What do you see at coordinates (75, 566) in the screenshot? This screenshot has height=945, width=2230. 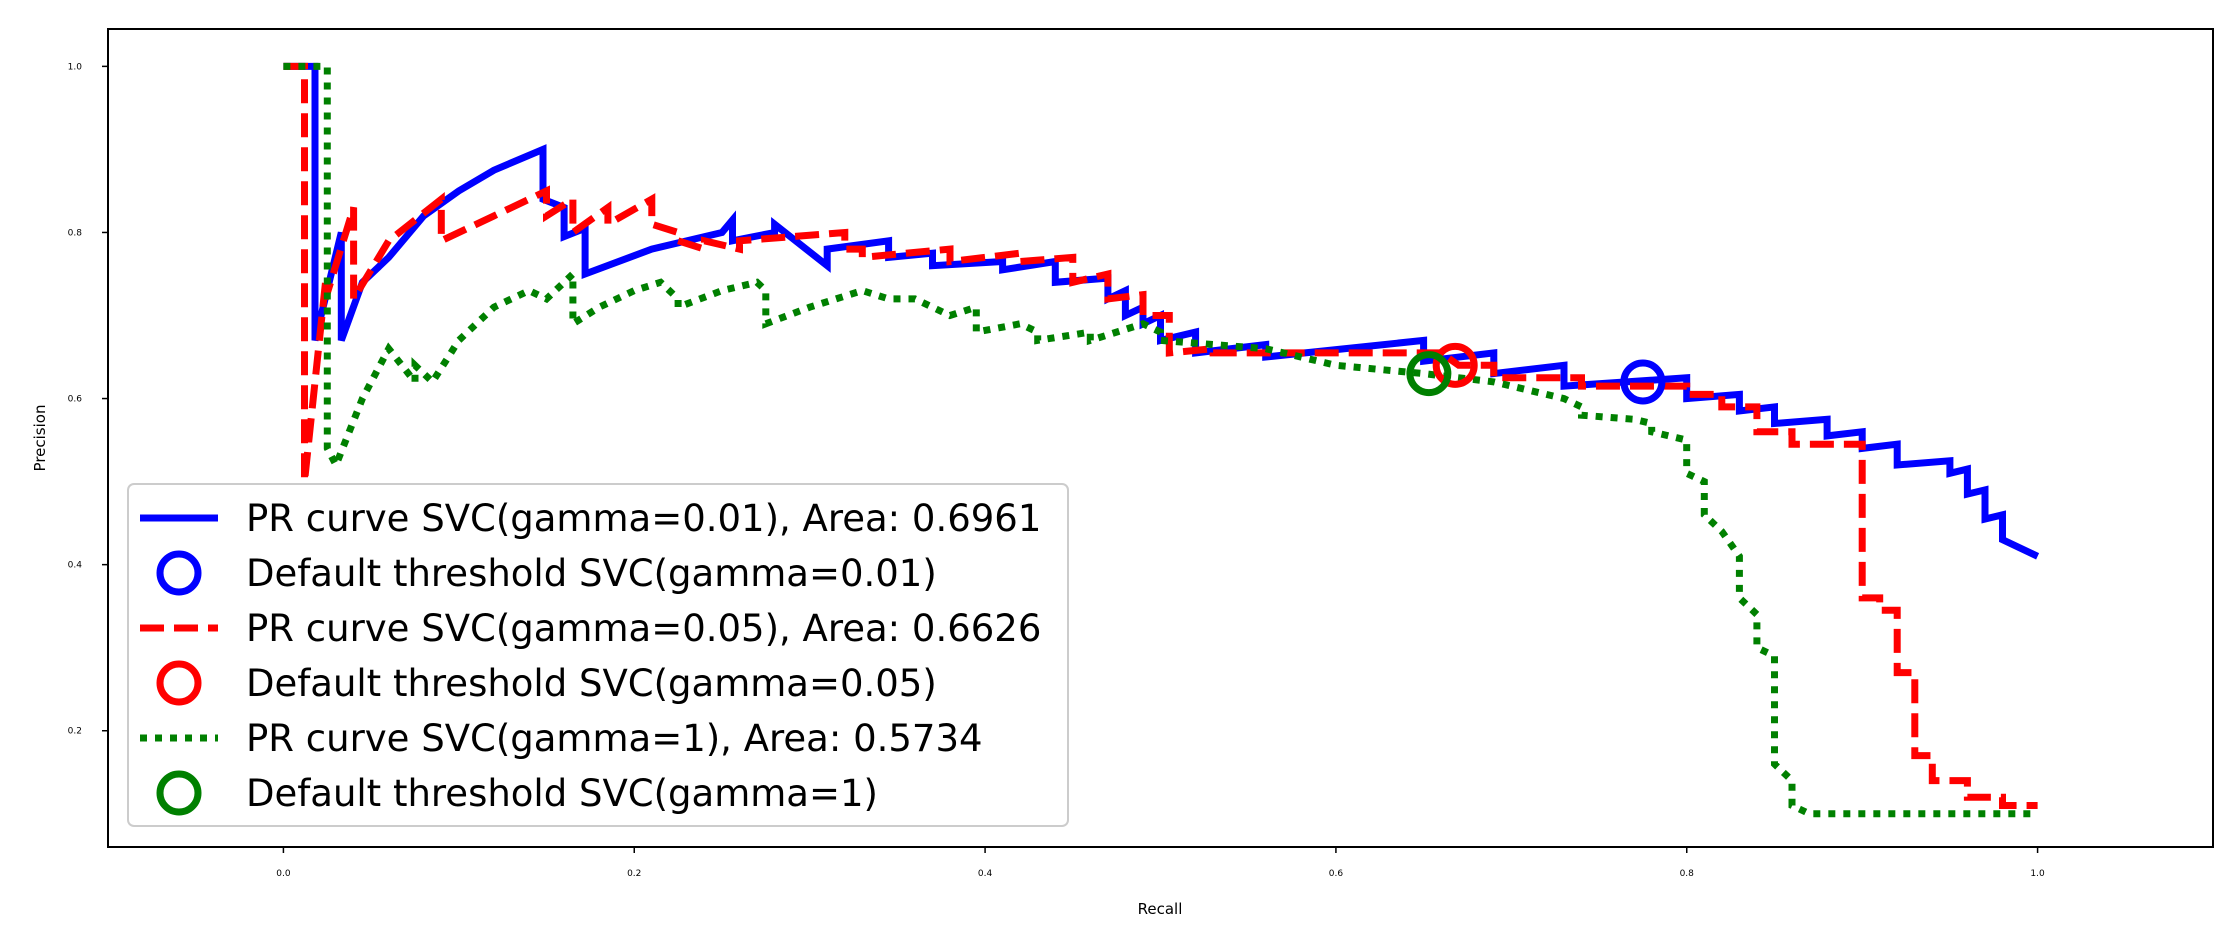 I see `y-tick-label: 0.4` at bounding box center [75, 566].